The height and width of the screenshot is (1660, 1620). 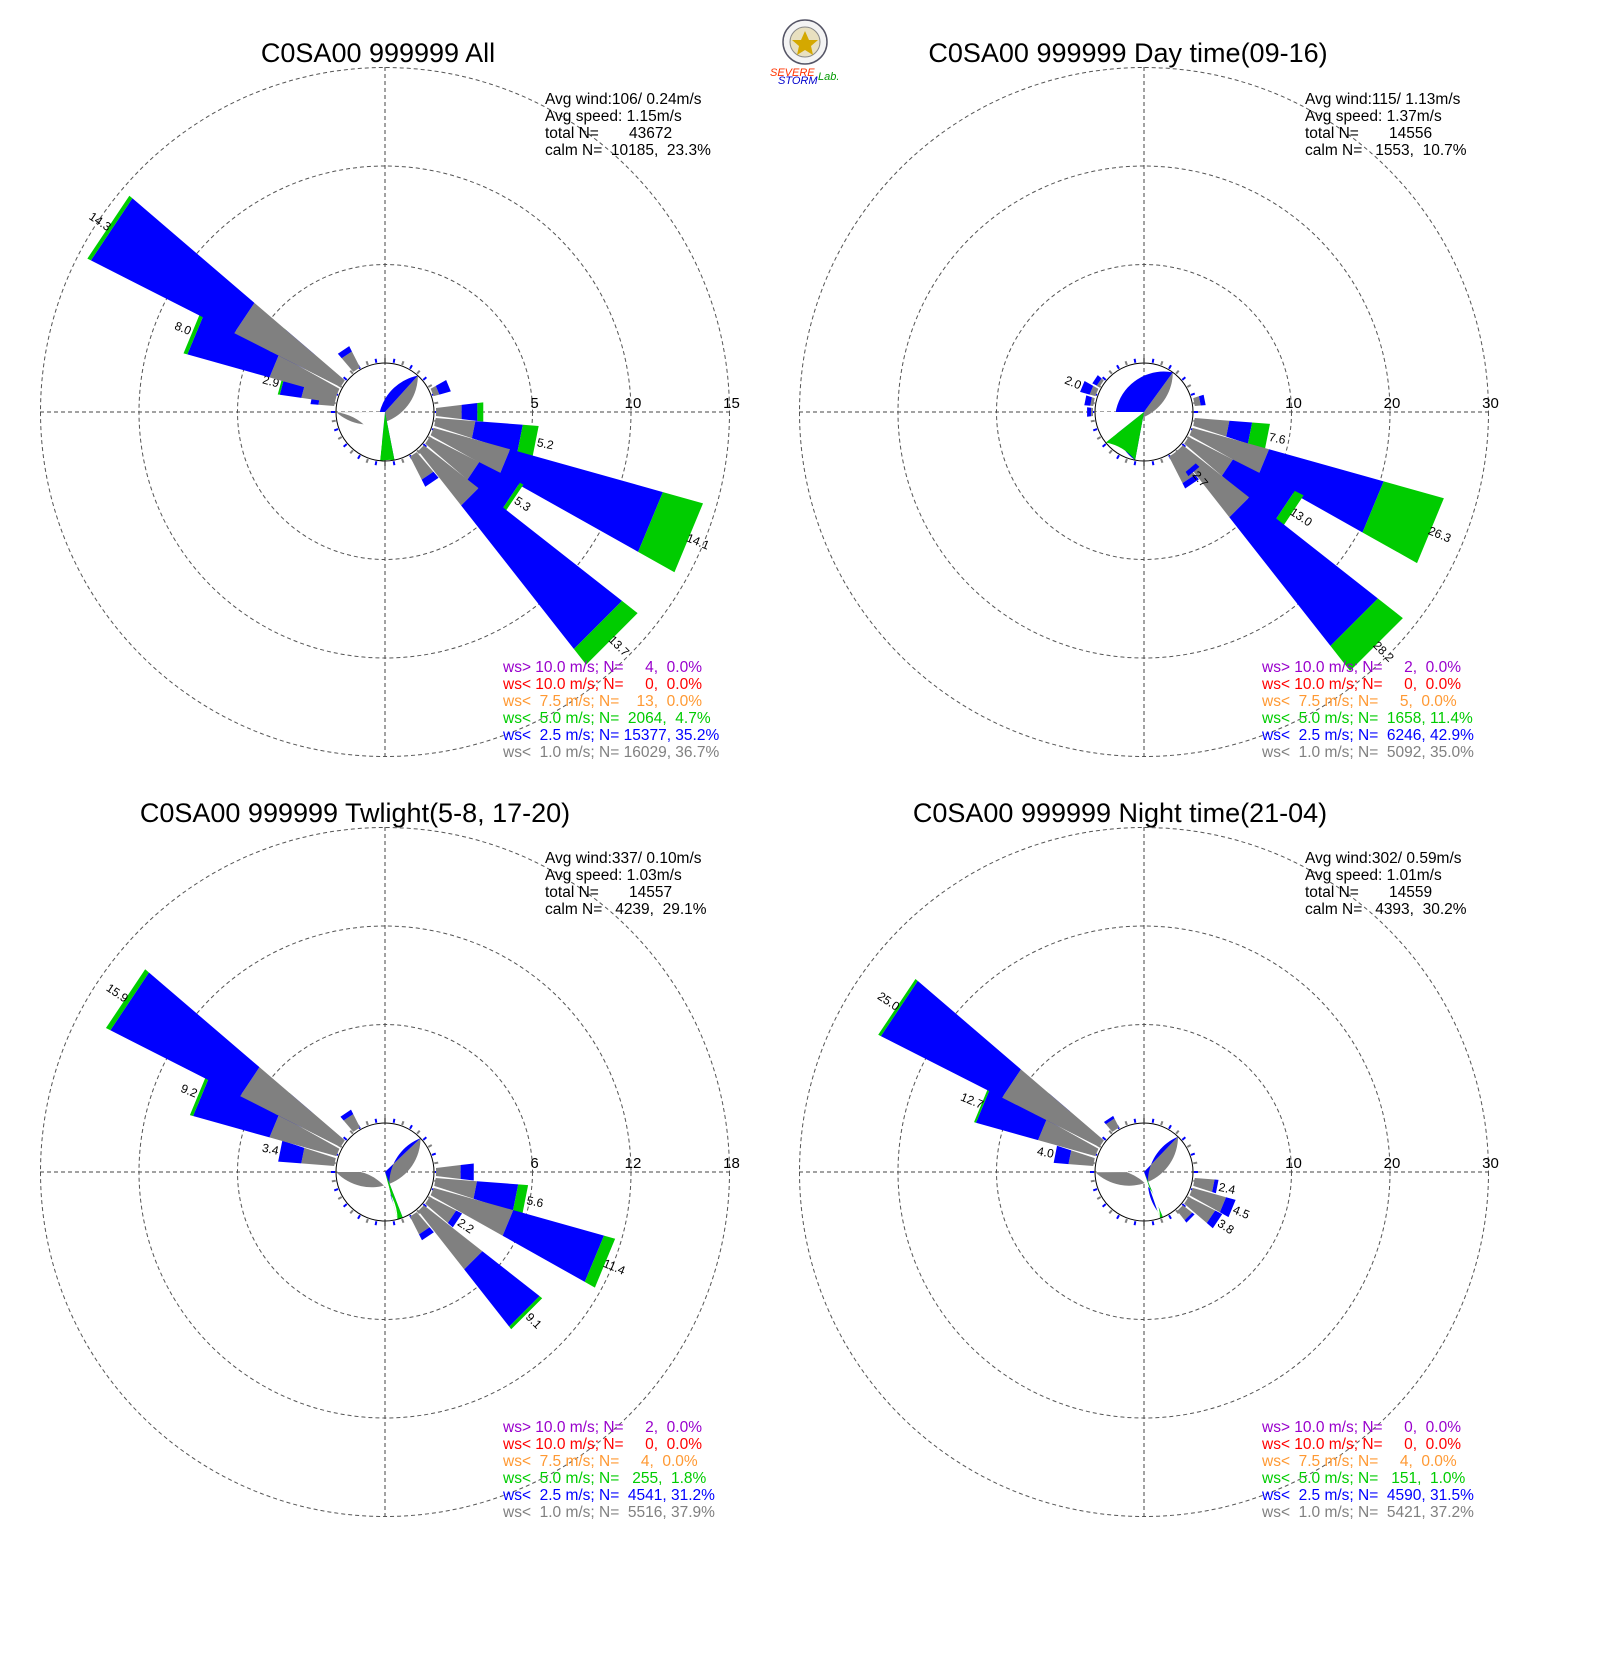 What do you see at coordinates (731, 1163) in the screenshot?
I see `ring-label: 18` at bounding box center [731, 1163].